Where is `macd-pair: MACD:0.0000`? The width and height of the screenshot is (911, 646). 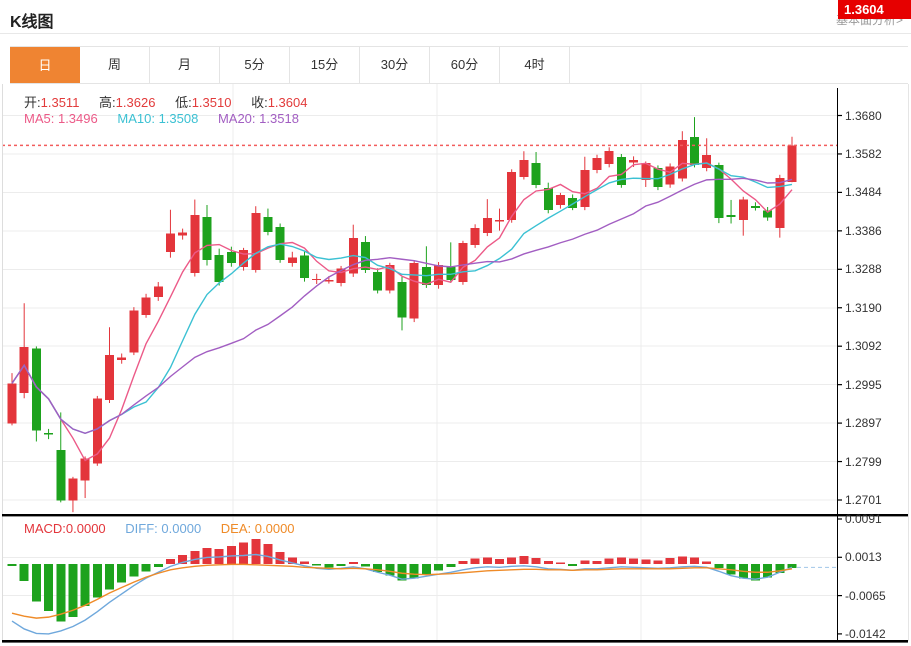
macd-pair: MACD:0.0000 is located at coordinates (65, 528).